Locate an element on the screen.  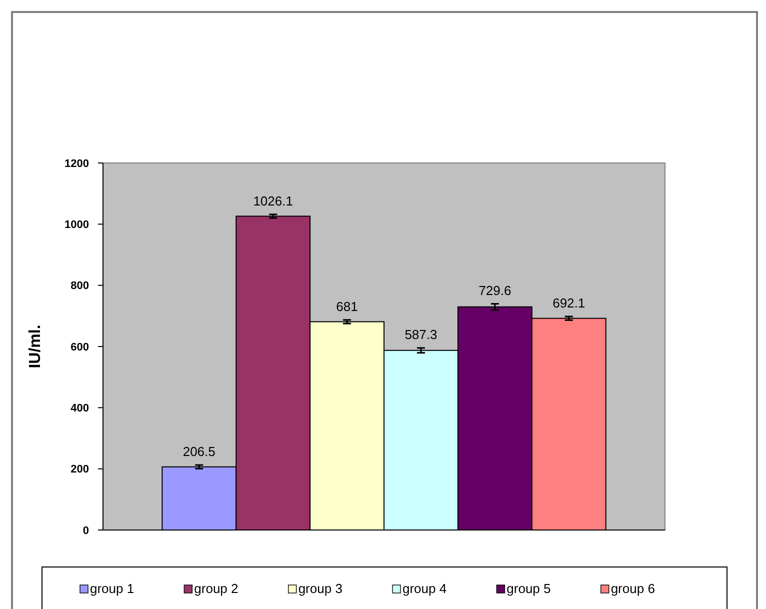
legend-label: group 4 is located at coordinates (424, 588).